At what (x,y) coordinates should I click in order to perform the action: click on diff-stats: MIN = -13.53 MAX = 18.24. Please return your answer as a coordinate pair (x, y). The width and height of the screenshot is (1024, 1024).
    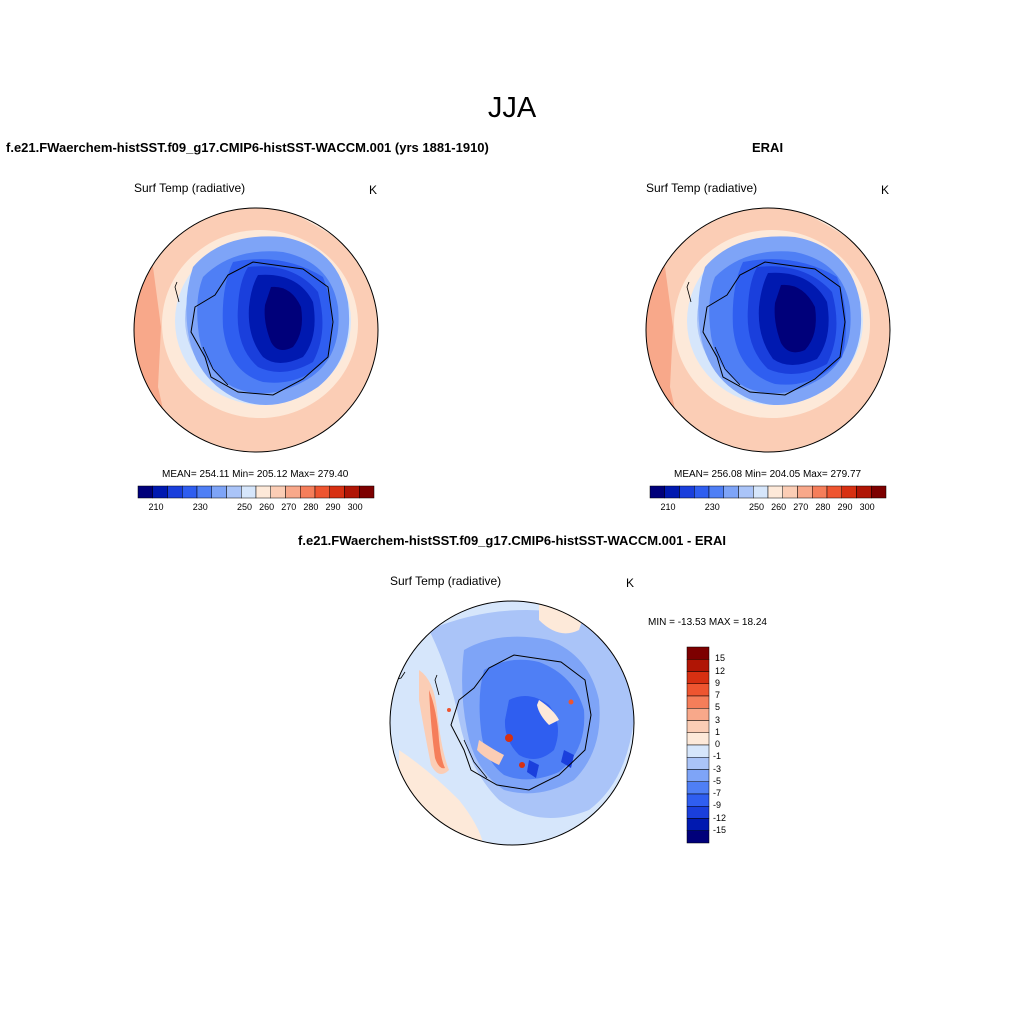
    Looking at the image, I should click on (707, 622).